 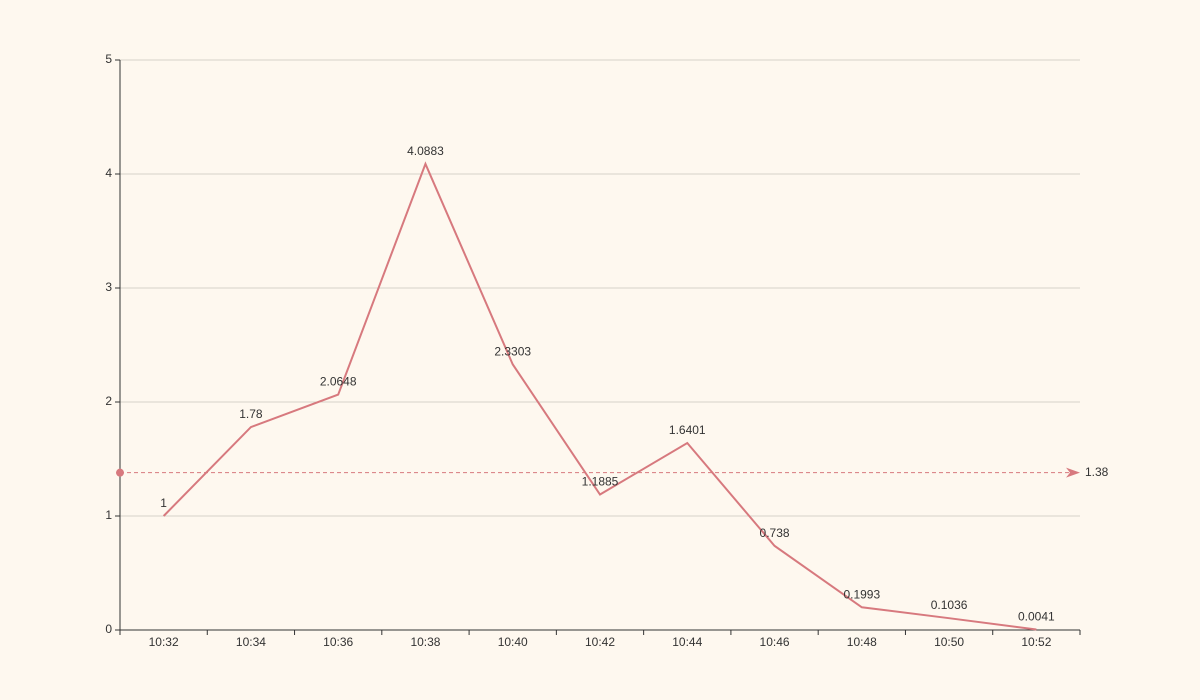 What do you see at coordinates (600, 642) in the screenshot?
I see `x-tick-label: 10:42` at bounding box center [600, 642].